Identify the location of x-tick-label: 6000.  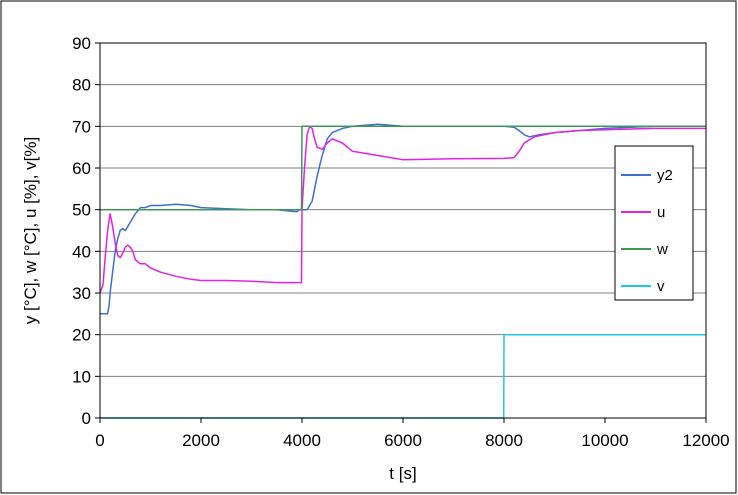
(403, 440).